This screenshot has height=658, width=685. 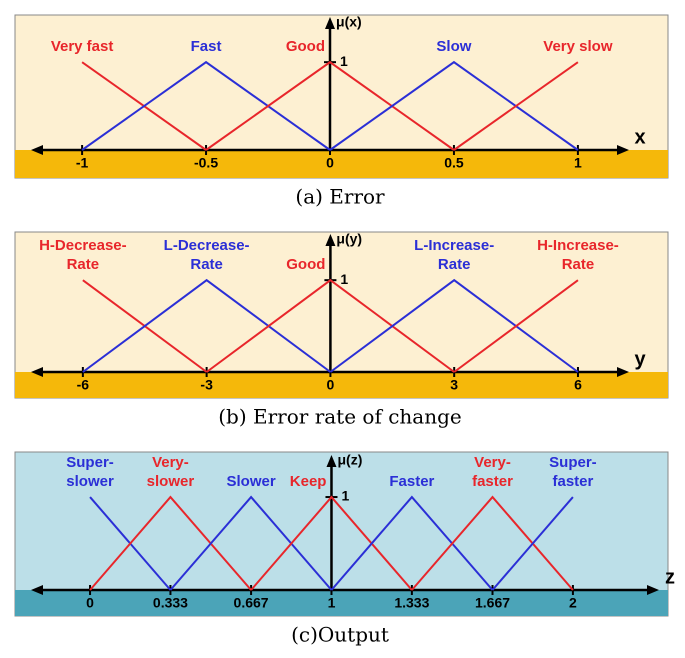 What do you see at coordinates (454, 385) in the screenshot?
I see `x-tick-label: 3` at bounding box center [454, 385].